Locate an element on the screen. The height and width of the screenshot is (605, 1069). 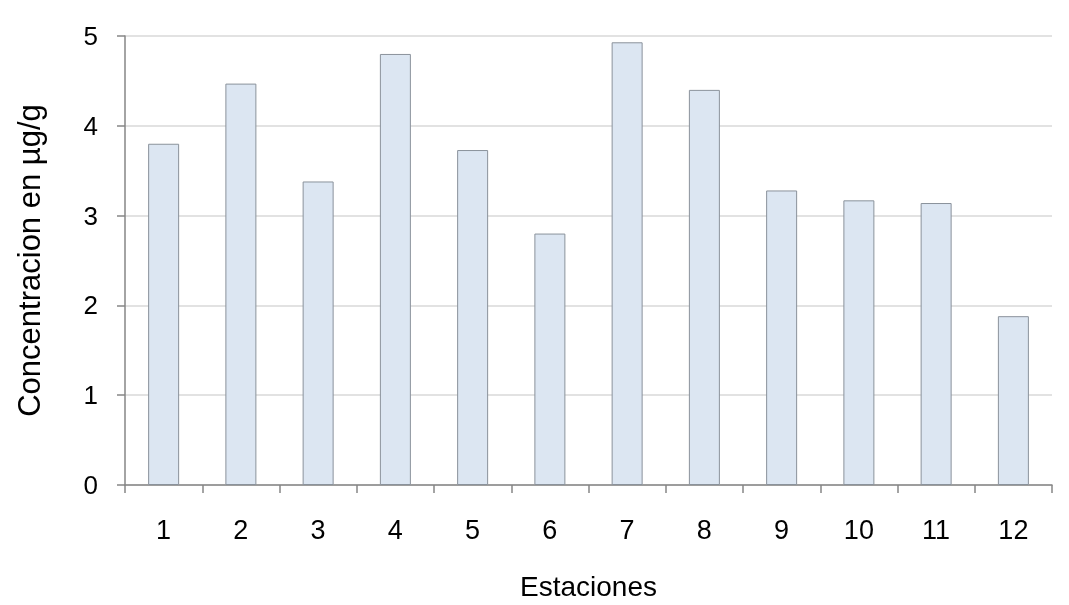
y-tick-label: 4 is located at coordinates (90, 125).